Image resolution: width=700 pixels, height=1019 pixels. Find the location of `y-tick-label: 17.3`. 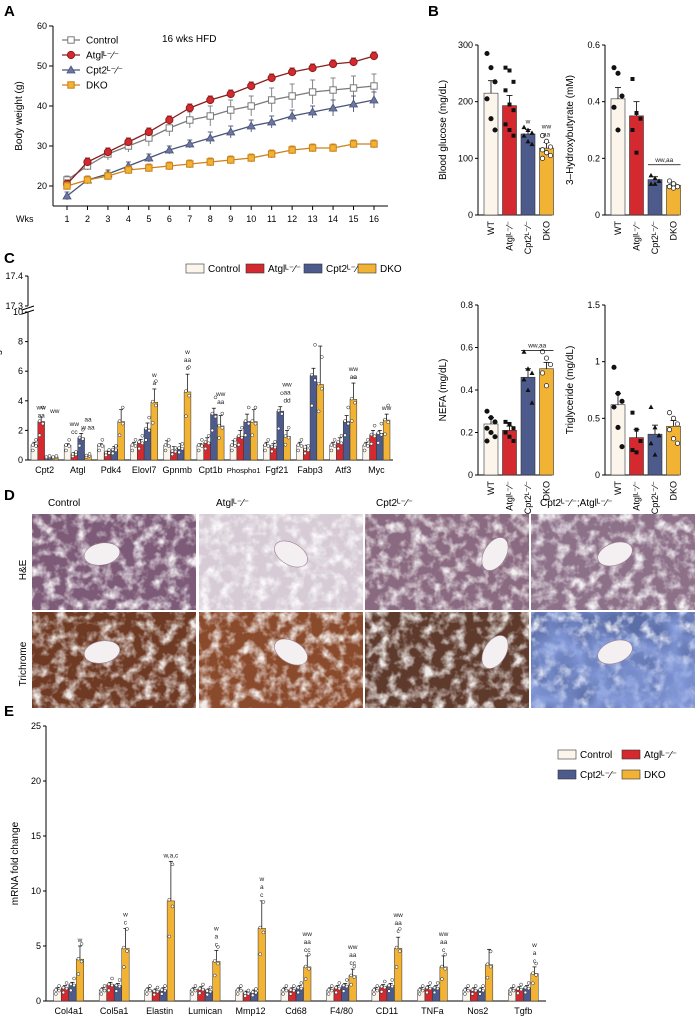

y-tick-label: 17.3 is located at coordinates (14, 306).